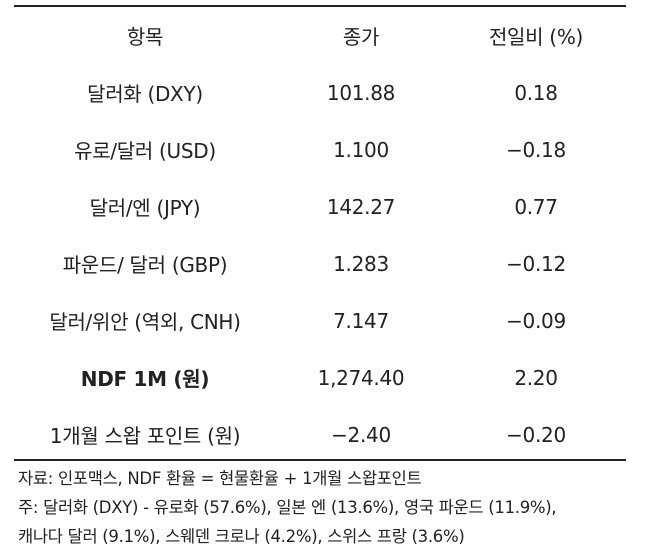 Image resolution: width=670 pixels, height=558 pixels. I want to click on table-bottom-rule, so click(320, 460).